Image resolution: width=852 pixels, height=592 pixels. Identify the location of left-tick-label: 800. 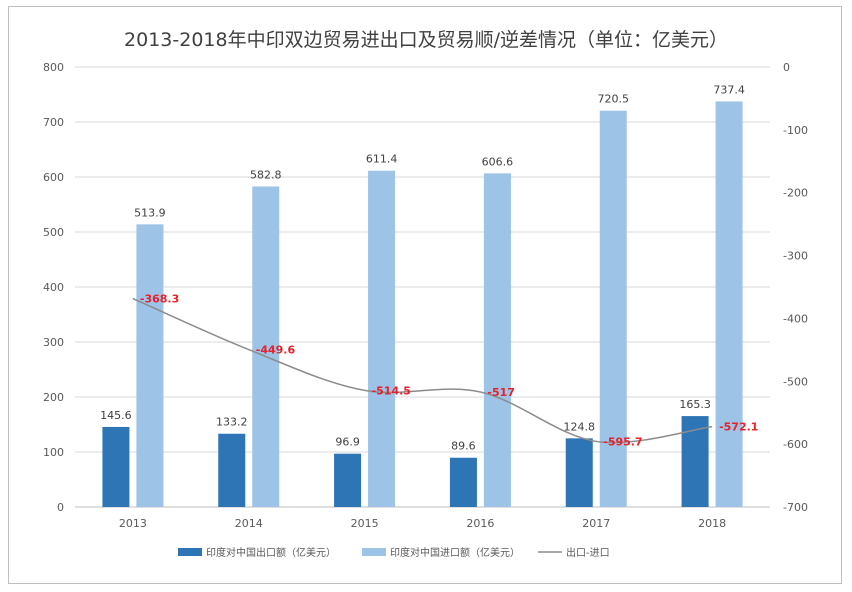
(53, 67).